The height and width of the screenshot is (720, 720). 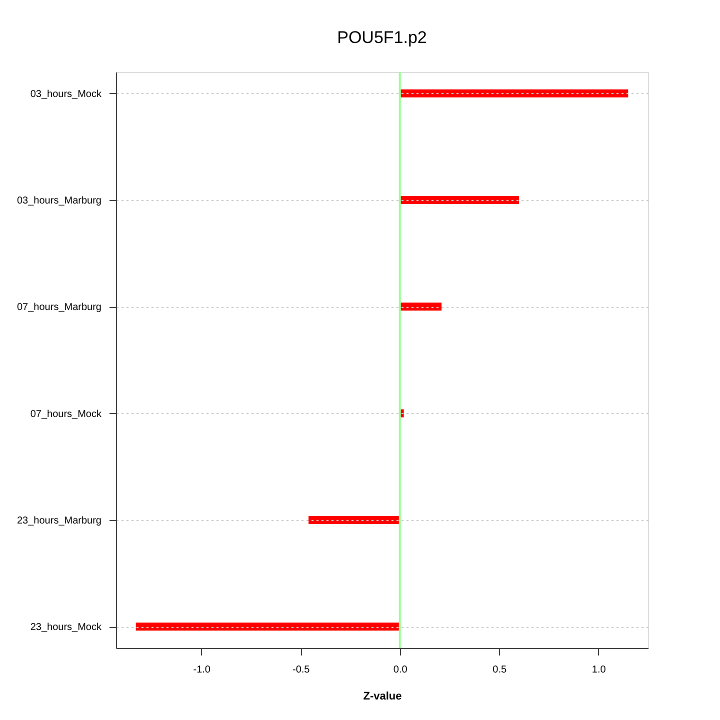 What do you see at coordinates (500, 670) in the screenshot?
I see `x-tick-label: 0.5` at bounding box center [500, 670].